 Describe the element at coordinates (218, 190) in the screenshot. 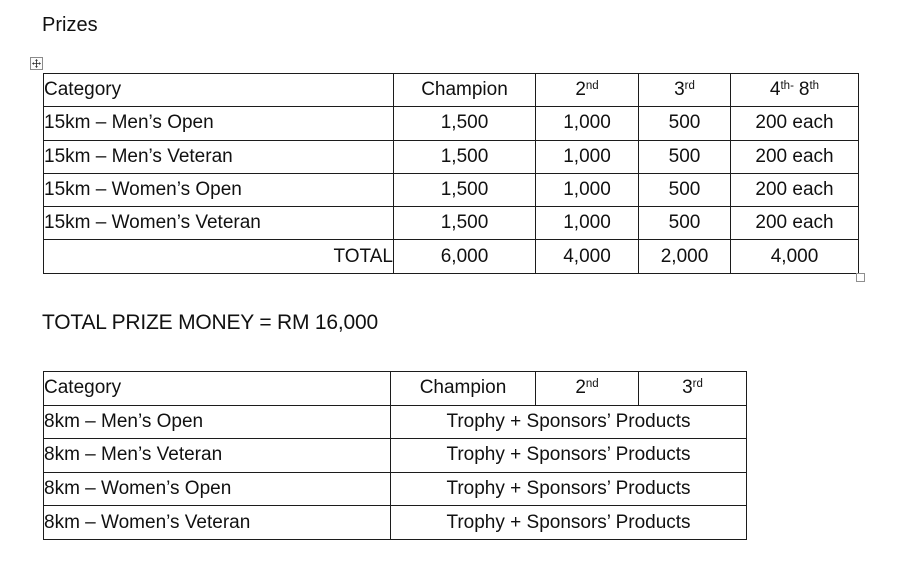

I see `cell-category: 15km – Women’s Open` at that location.